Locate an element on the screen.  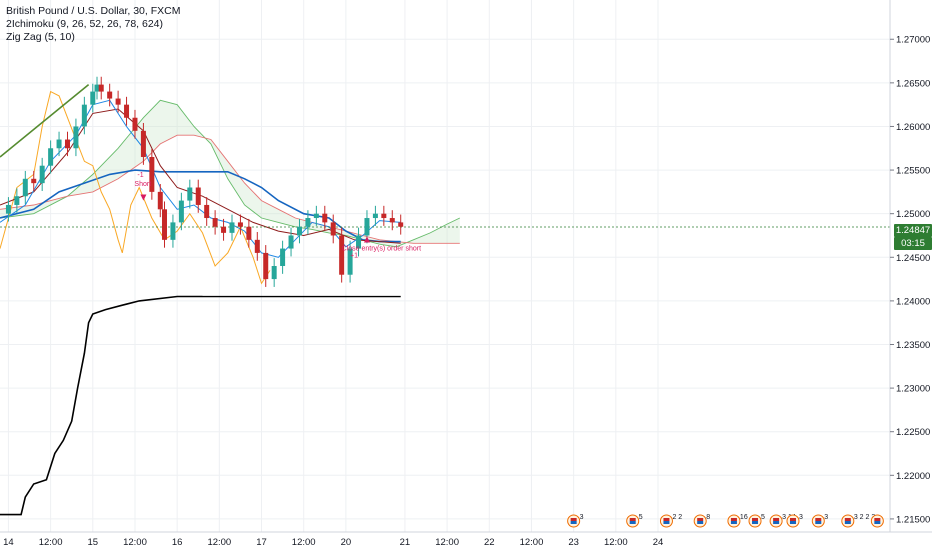
y-tick-label: 1.22000 is located at coordinates (913, 476).